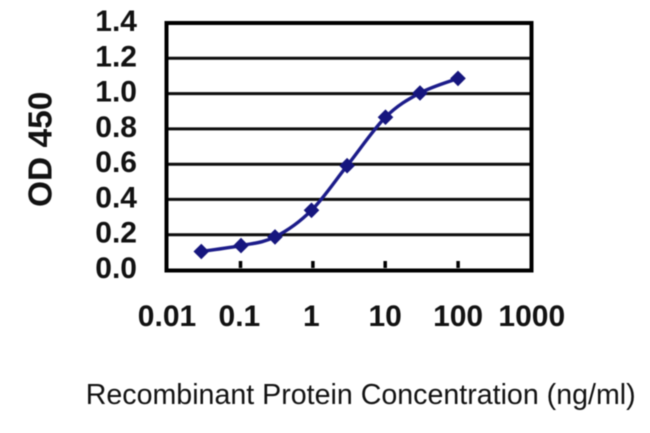  I want to click on svg-text: 0.0, so click(116, 268).